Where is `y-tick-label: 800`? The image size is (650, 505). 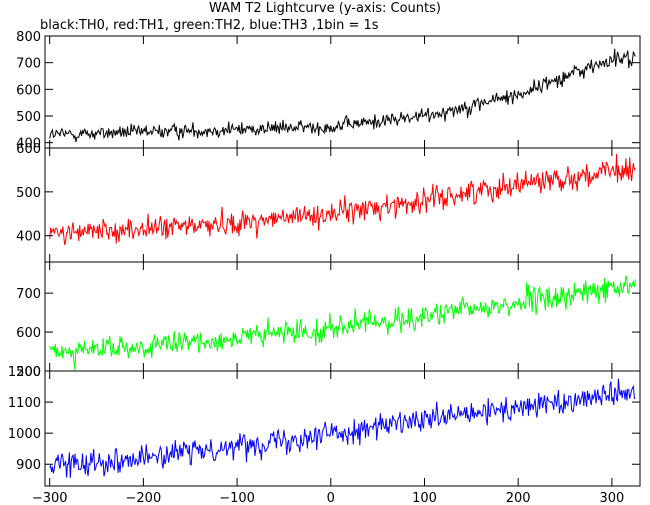 y-tick-label: 800 is located at coordinates (28, 37).